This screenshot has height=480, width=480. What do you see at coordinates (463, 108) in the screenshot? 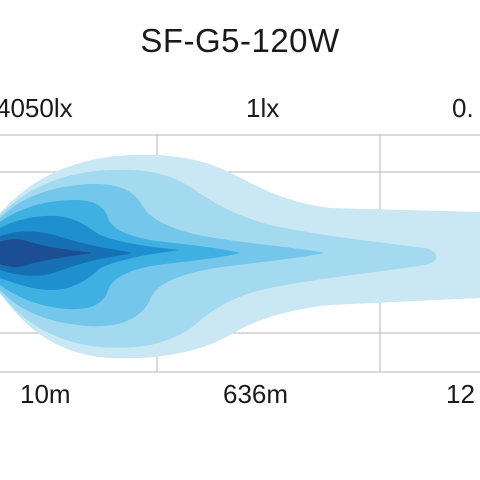
I see `lux-label-far: 0.` at bounding box center [463, 108].